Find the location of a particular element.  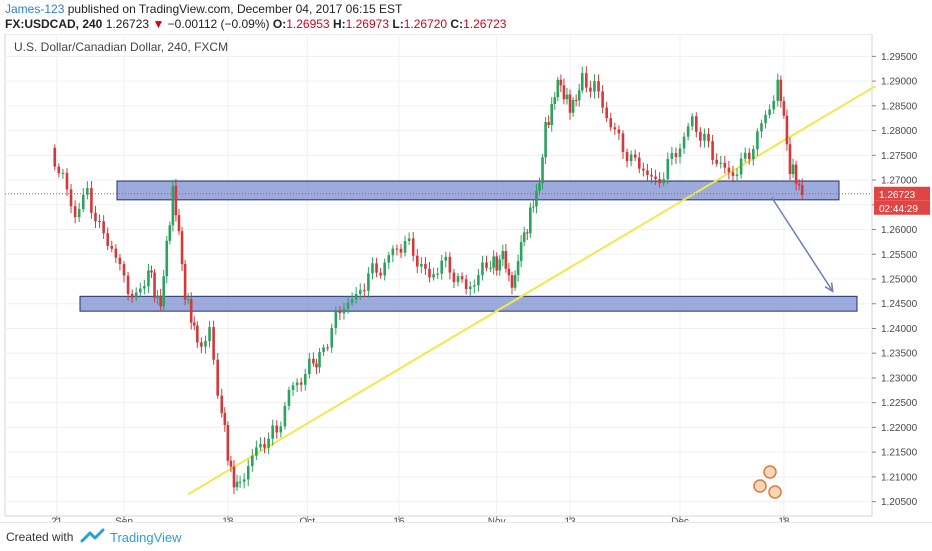

y-tick-label: 1.21500 is located at coordinates (899, 453).